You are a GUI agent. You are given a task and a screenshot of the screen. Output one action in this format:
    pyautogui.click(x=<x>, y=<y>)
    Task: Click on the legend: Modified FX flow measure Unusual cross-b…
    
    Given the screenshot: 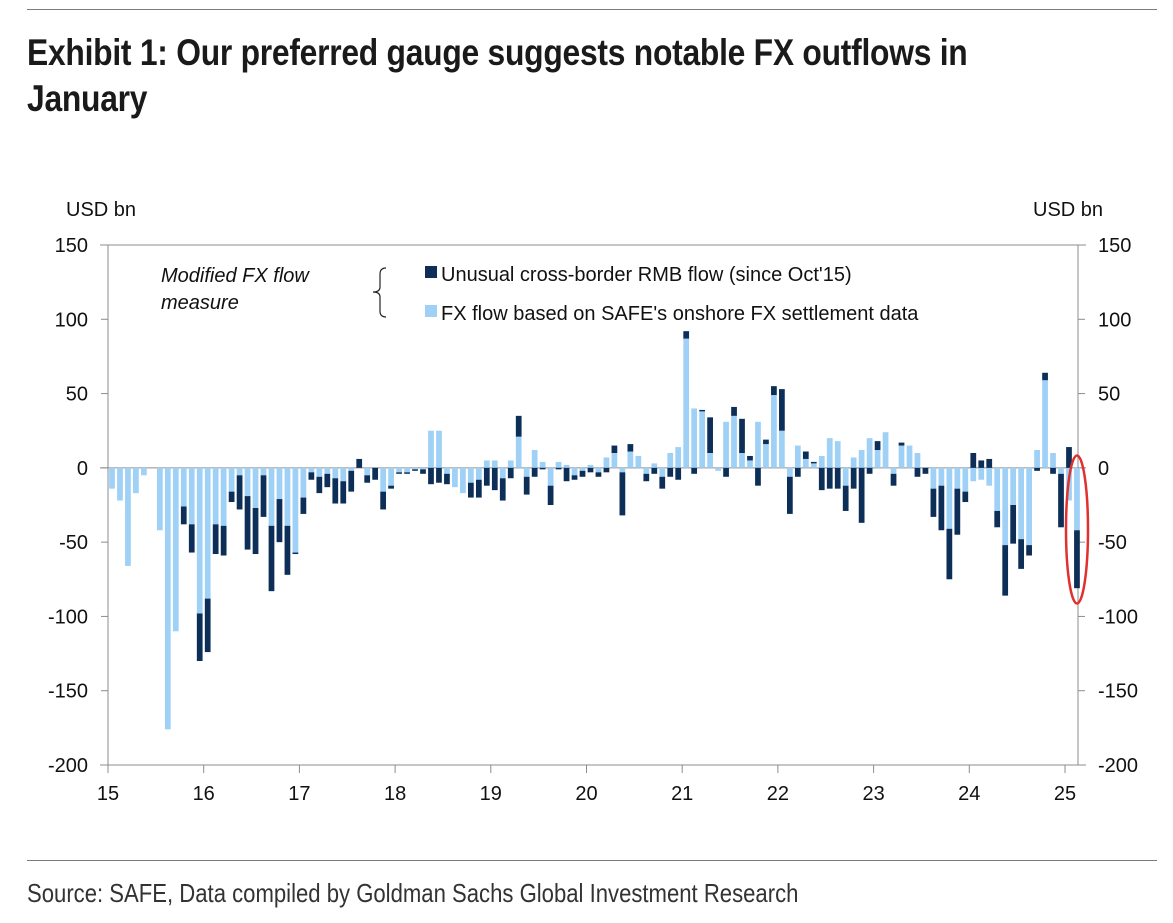 What is the action you would take?
    pyautogui.click(x=540, y=294)
    